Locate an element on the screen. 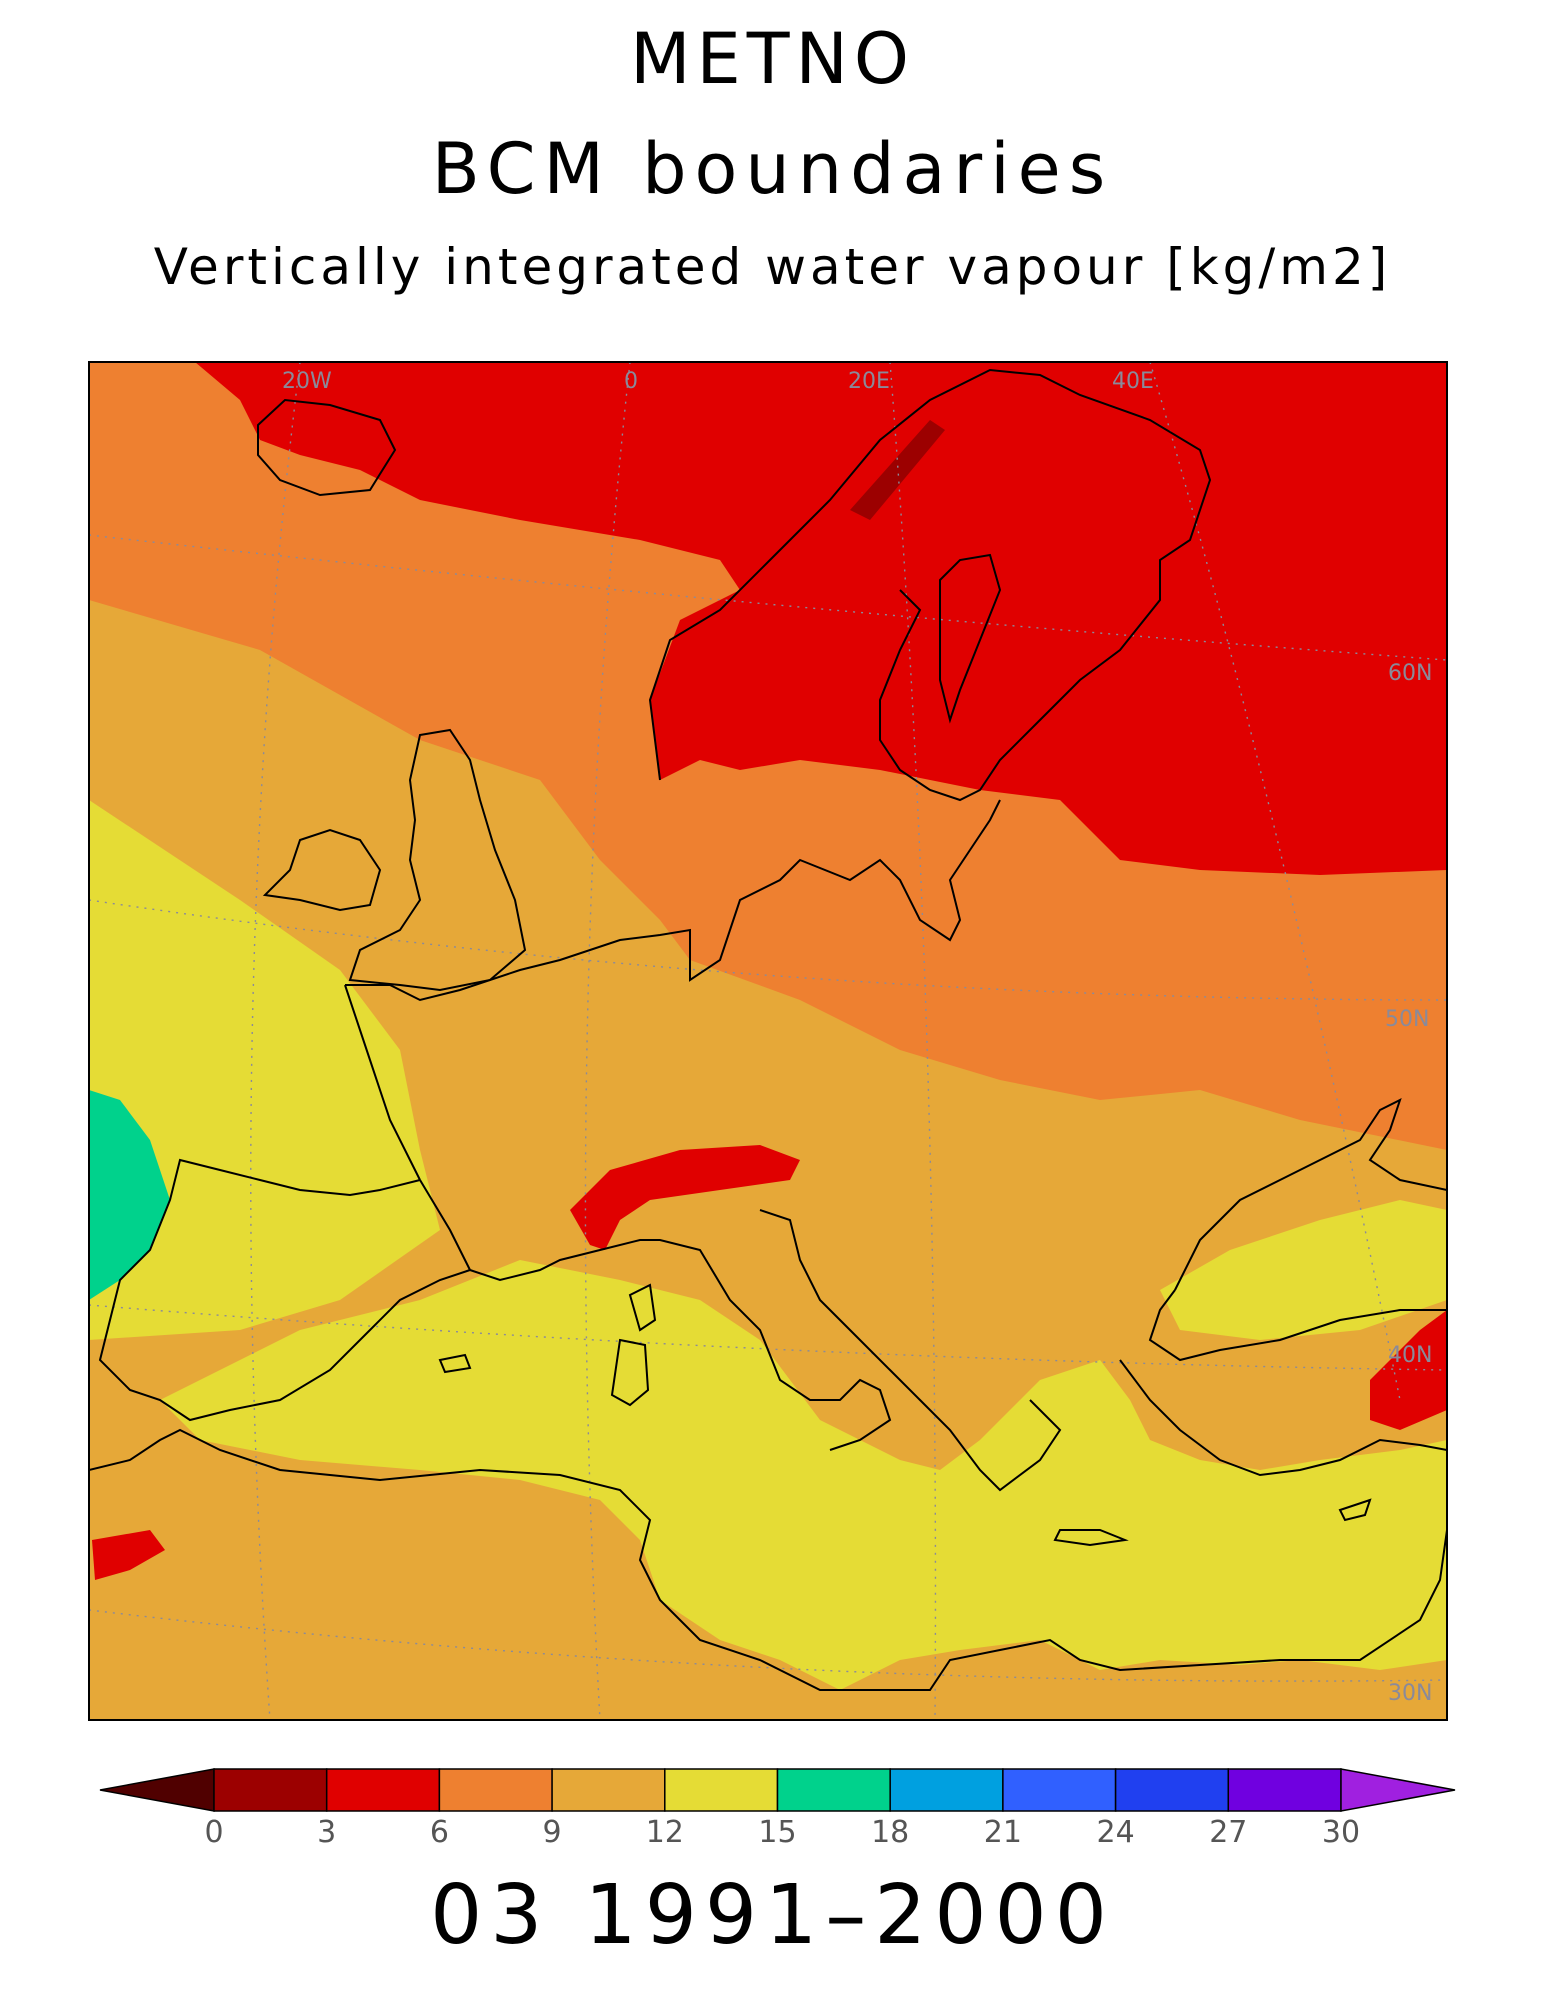 The width and height of the screenshot is (1545, 2000). field-12-15-atlantic is located at coordinates (264, 1070).